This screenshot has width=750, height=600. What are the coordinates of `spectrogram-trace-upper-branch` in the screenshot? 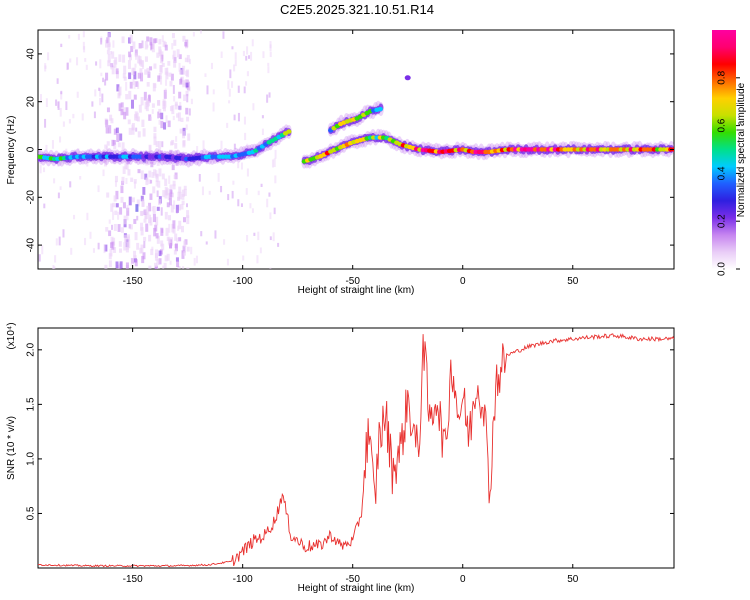 It's located at (355, 118).